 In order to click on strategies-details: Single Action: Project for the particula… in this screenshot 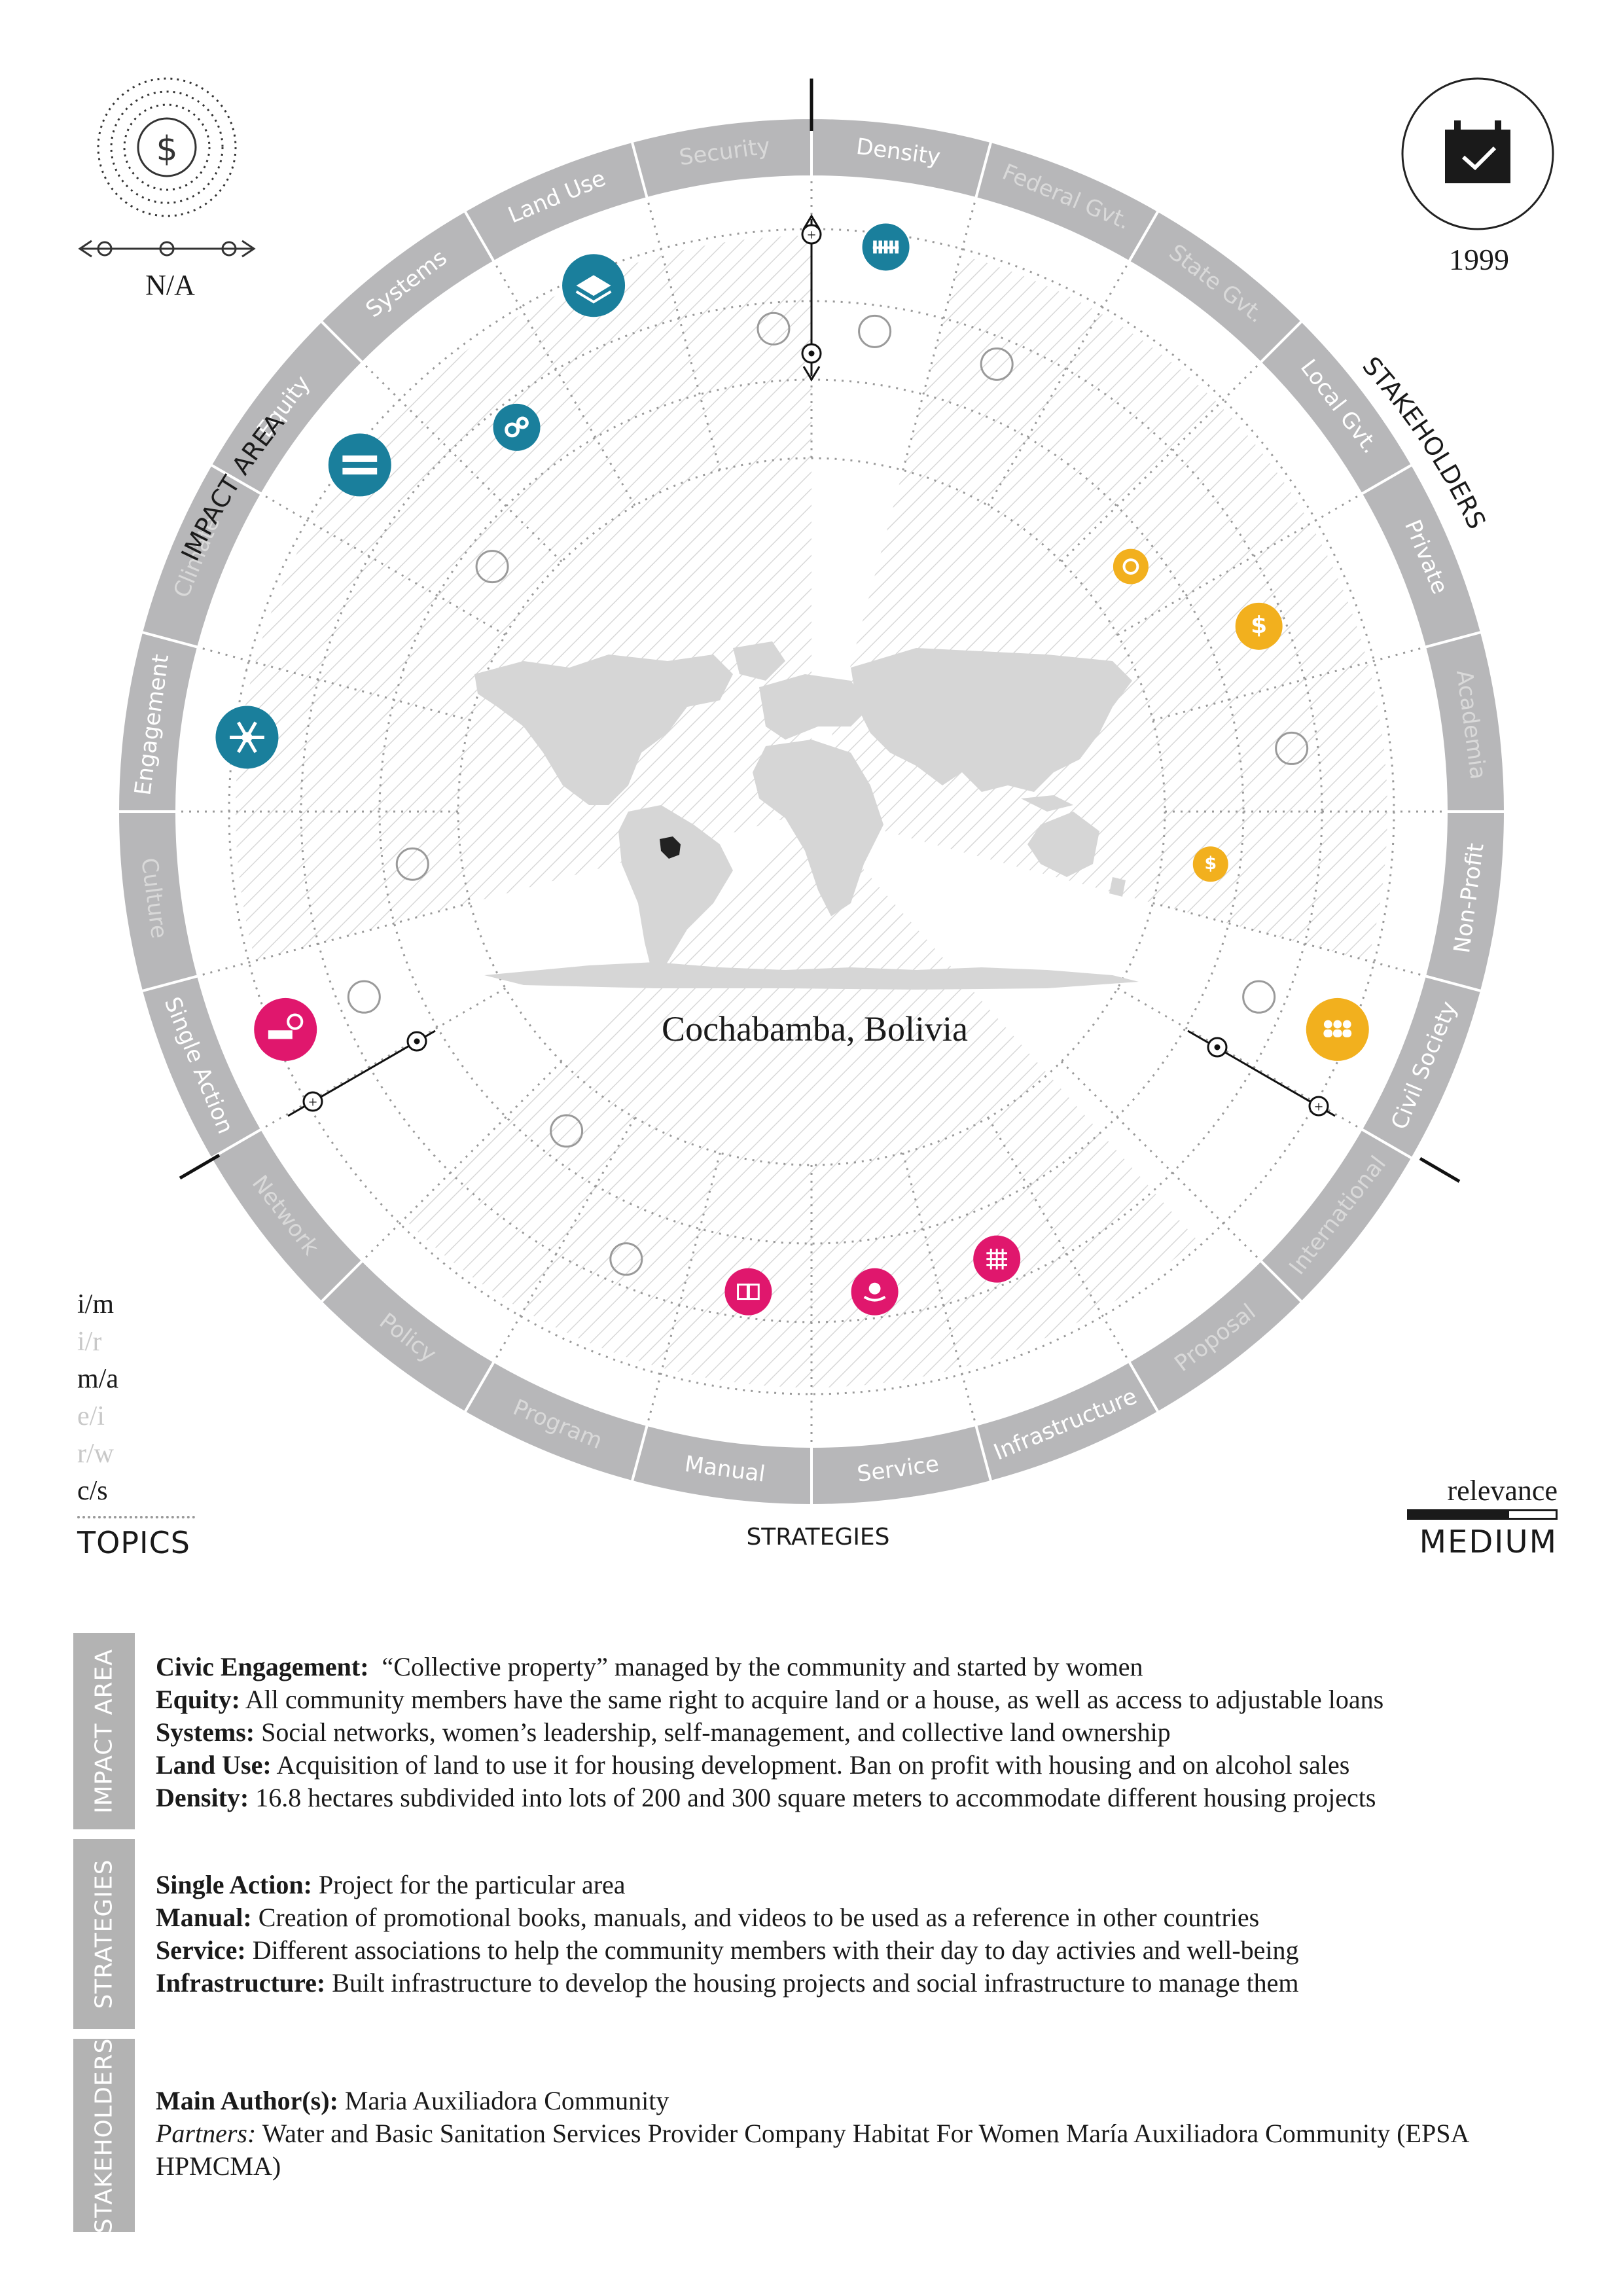, I will do `click(862, 1934)`.